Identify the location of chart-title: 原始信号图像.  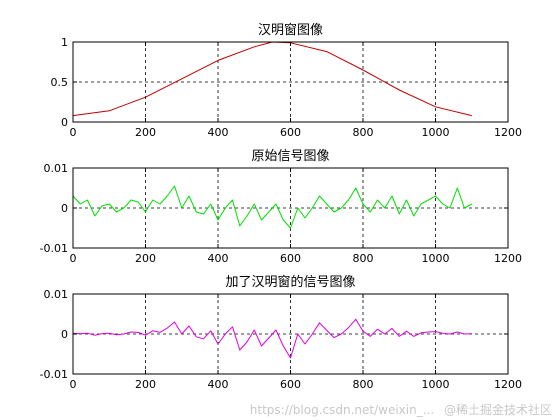
(290, 156).